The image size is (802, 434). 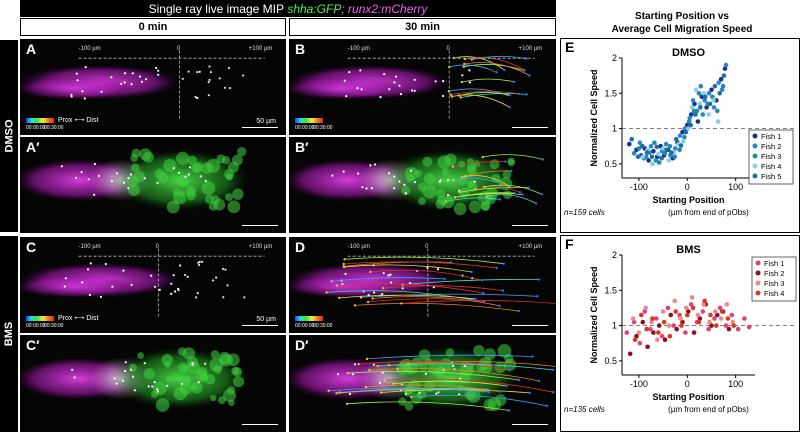 I want to click on x-tick-label: -100, so click(x=639, y=384).